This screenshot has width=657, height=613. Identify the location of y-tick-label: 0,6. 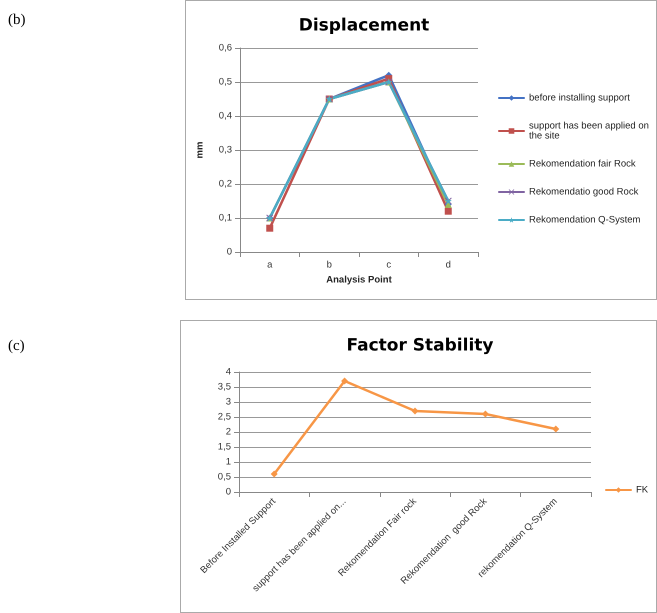
(225, 48).